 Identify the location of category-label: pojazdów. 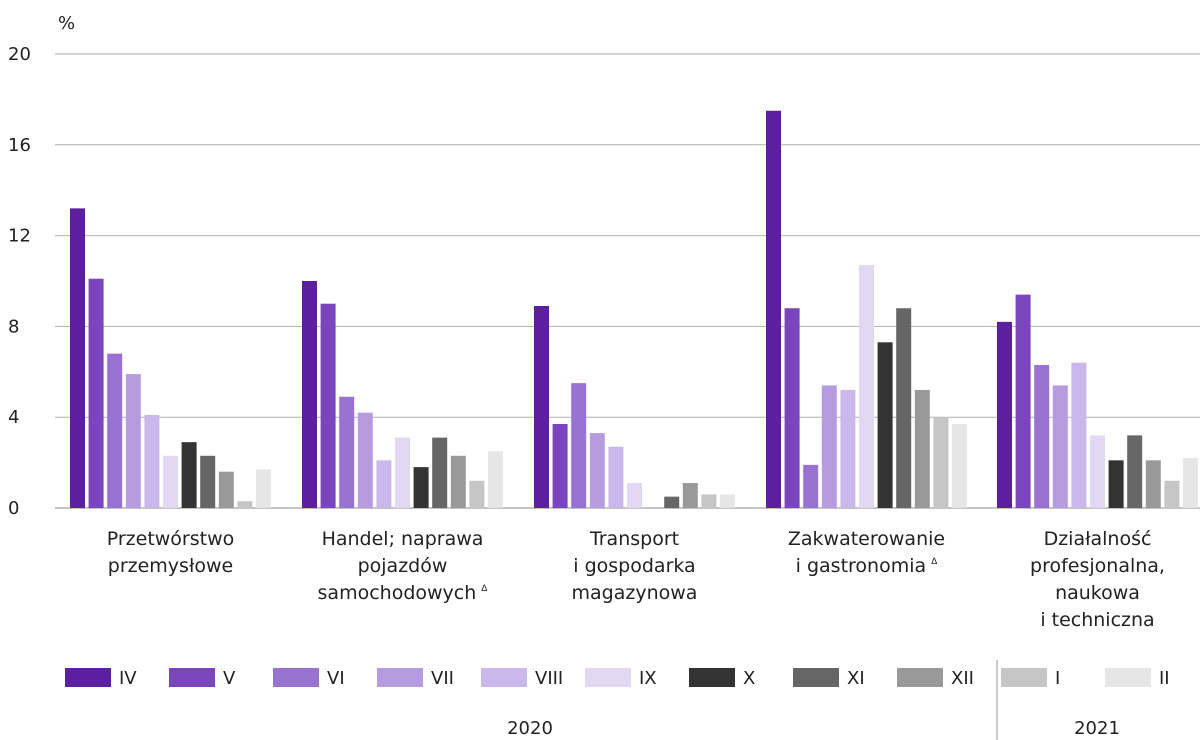
(403, 566).